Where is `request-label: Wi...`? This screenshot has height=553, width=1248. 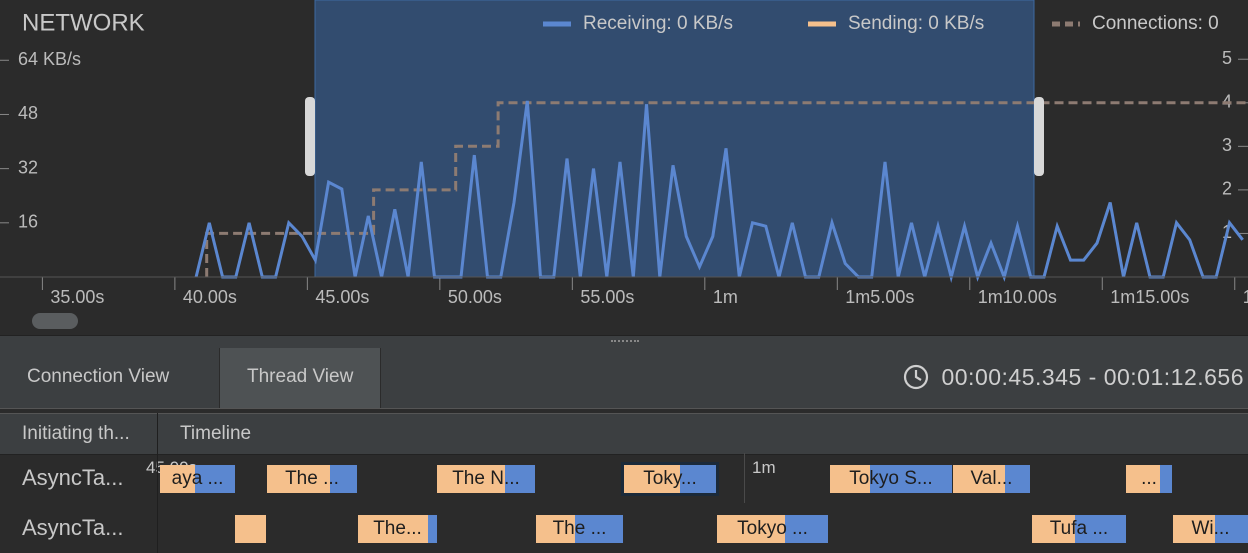
request-label: Wi... is located at coordinates (1210, 528).